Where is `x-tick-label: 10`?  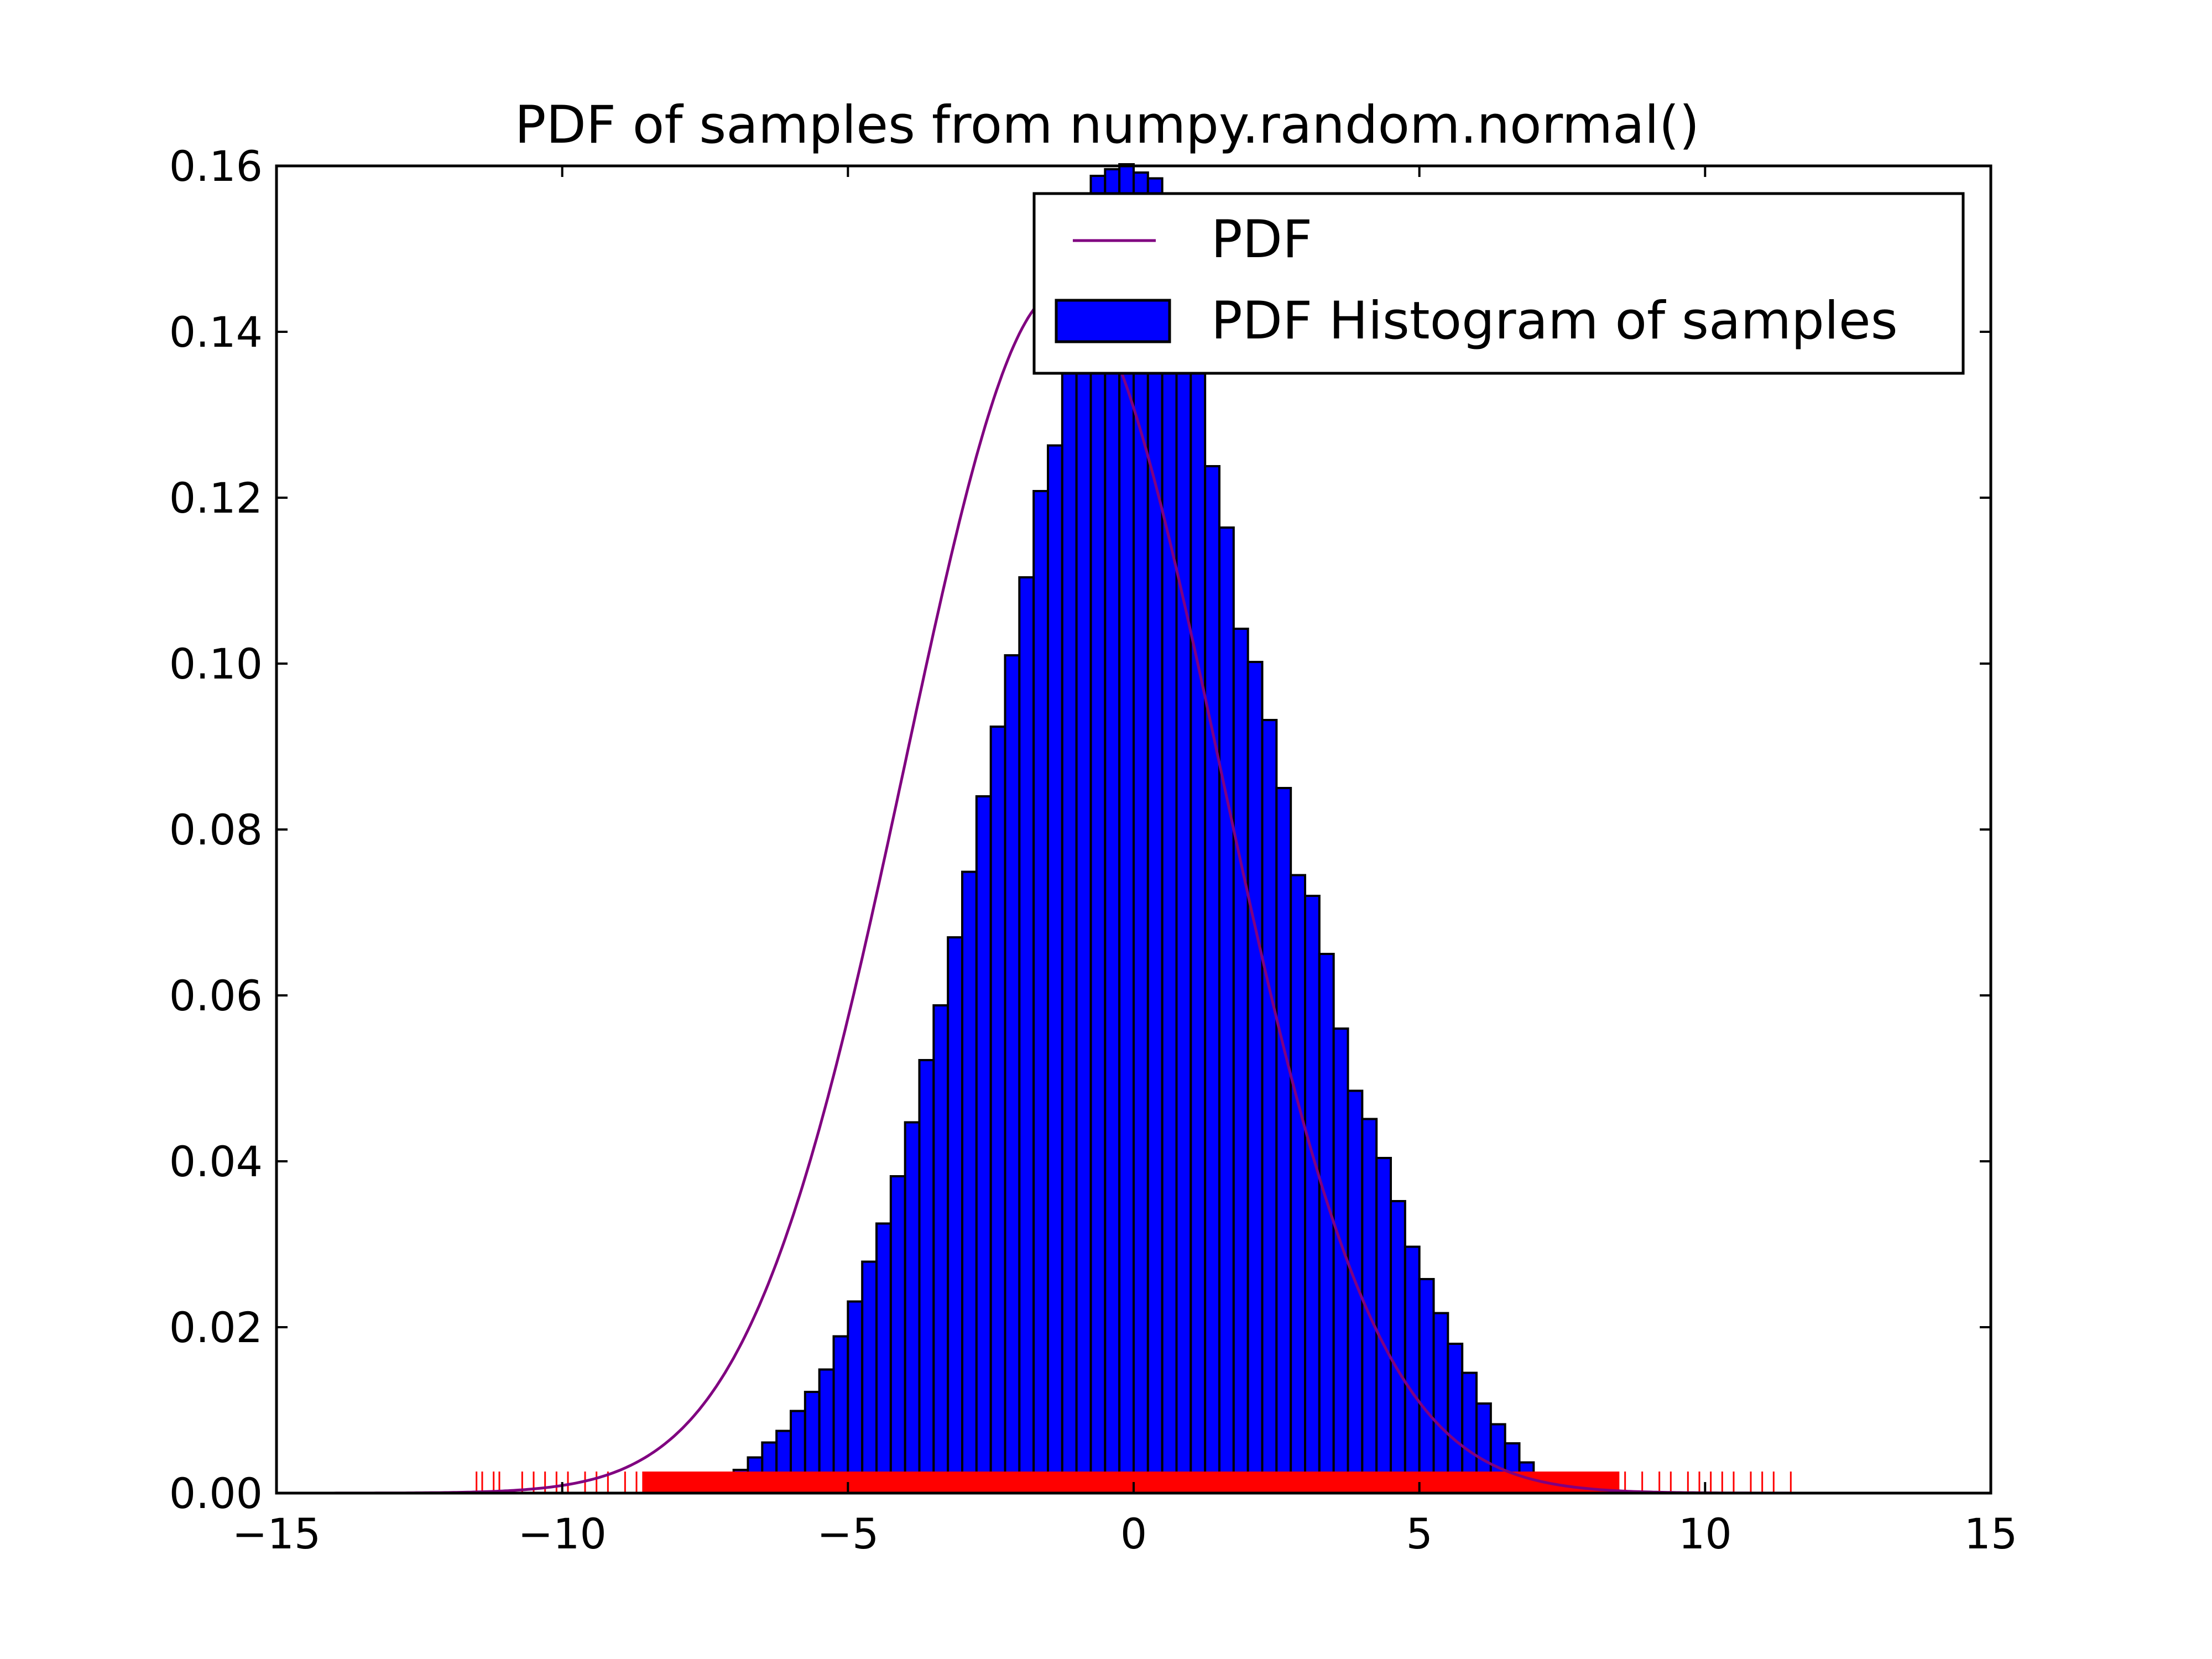
x-tick-label: 10 is located at coordinates (1705, 1533).